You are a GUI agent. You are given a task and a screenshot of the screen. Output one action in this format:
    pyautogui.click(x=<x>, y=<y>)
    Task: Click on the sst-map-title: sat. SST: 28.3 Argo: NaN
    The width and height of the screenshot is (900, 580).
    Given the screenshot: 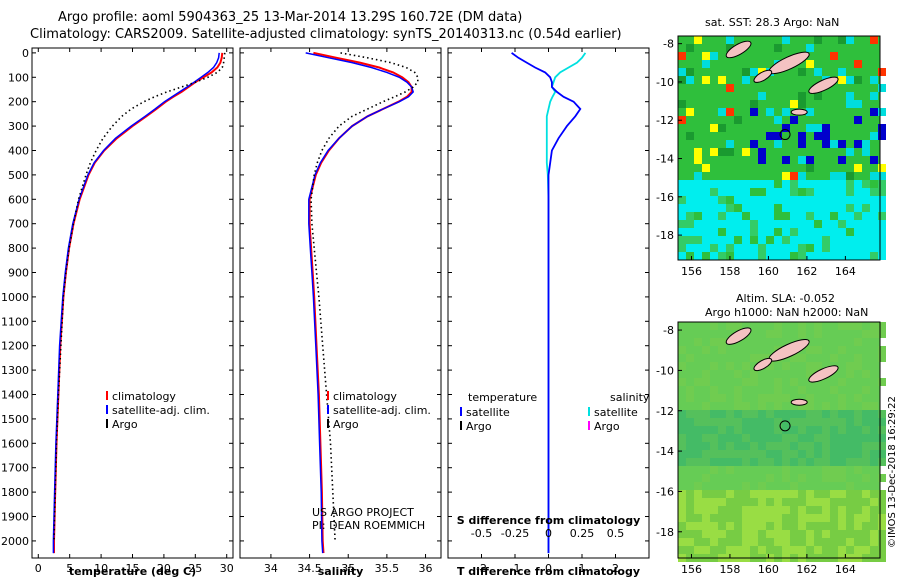 What is the action you would take?
    pyautogui.click(x=772, y=22)
    